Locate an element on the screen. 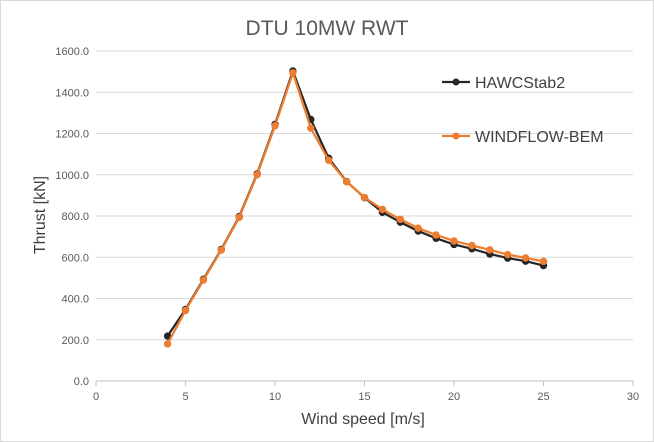 This screenshot has width=654, height=442. legend-label-1: HAWCStab2 is located at coordinates (520, 83).